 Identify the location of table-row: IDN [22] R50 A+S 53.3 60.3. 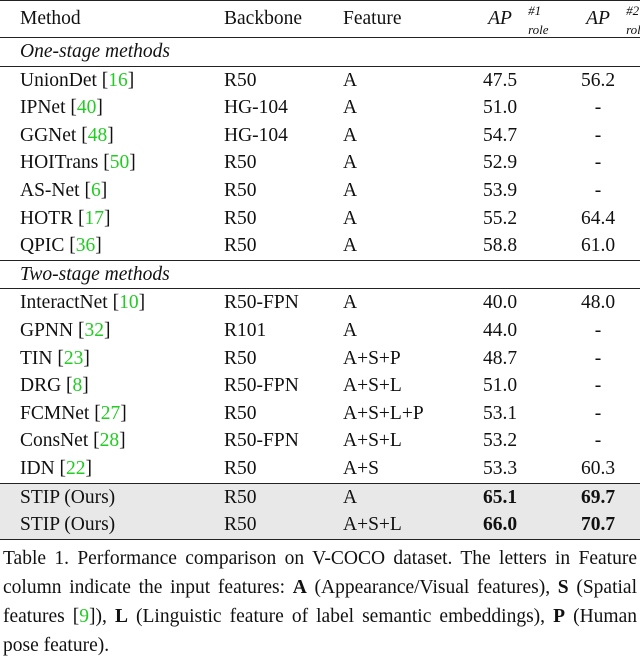
(320, 469).